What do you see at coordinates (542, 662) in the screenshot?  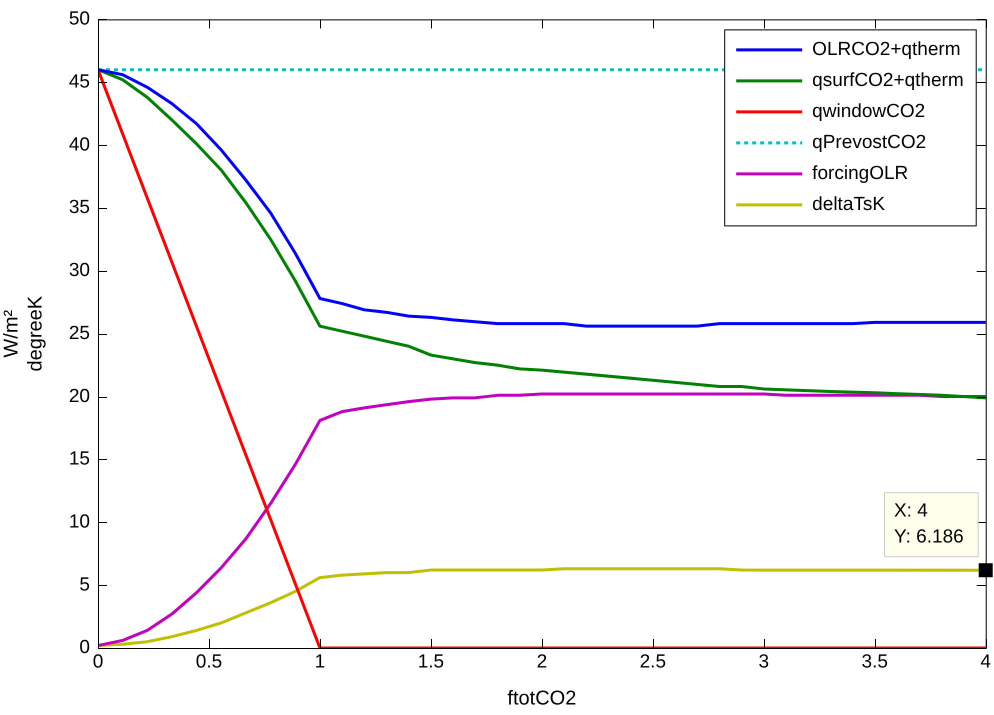 I see `x-tick-label: 2` at bounding box center [542, 662].